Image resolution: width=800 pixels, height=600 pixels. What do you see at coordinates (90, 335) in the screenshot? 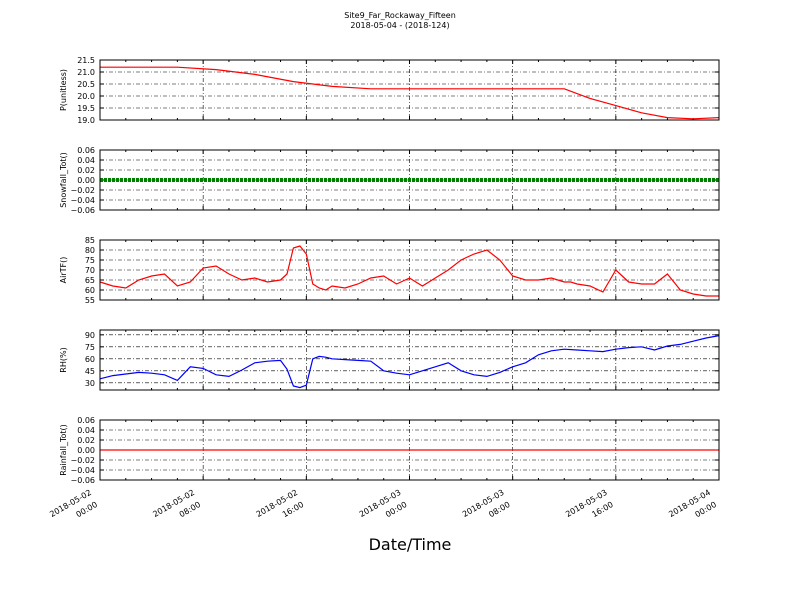
I see `y-tick-label: 90` at bounding box center [90, 335].